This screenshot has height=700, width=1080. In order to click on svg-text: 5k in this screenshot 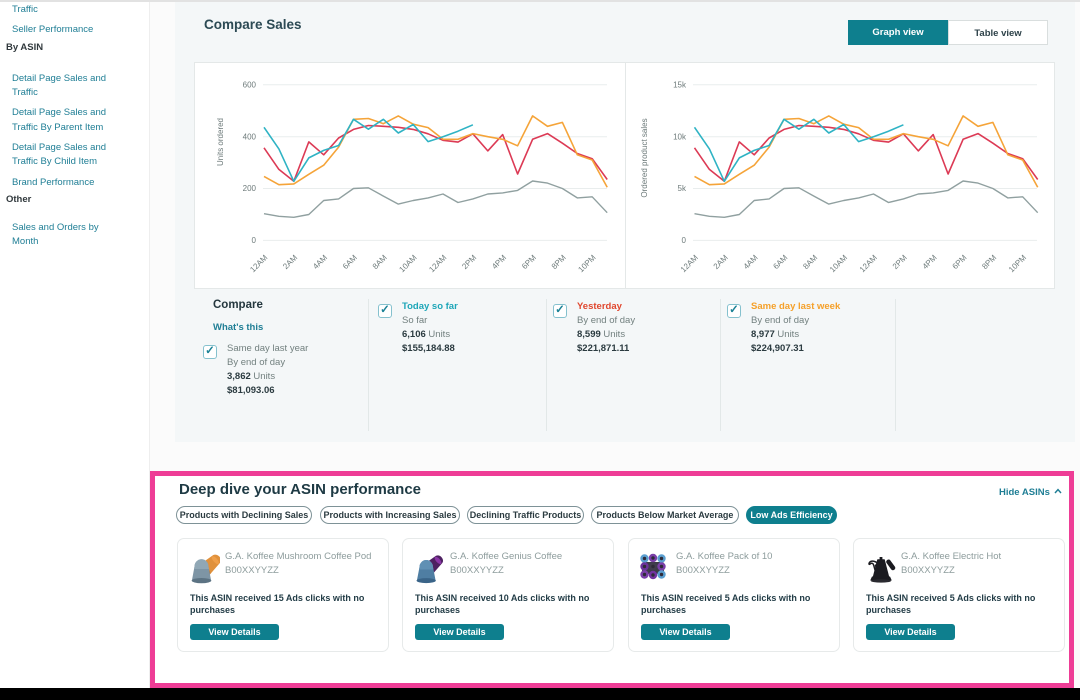, I will do `click(682, 188)`.